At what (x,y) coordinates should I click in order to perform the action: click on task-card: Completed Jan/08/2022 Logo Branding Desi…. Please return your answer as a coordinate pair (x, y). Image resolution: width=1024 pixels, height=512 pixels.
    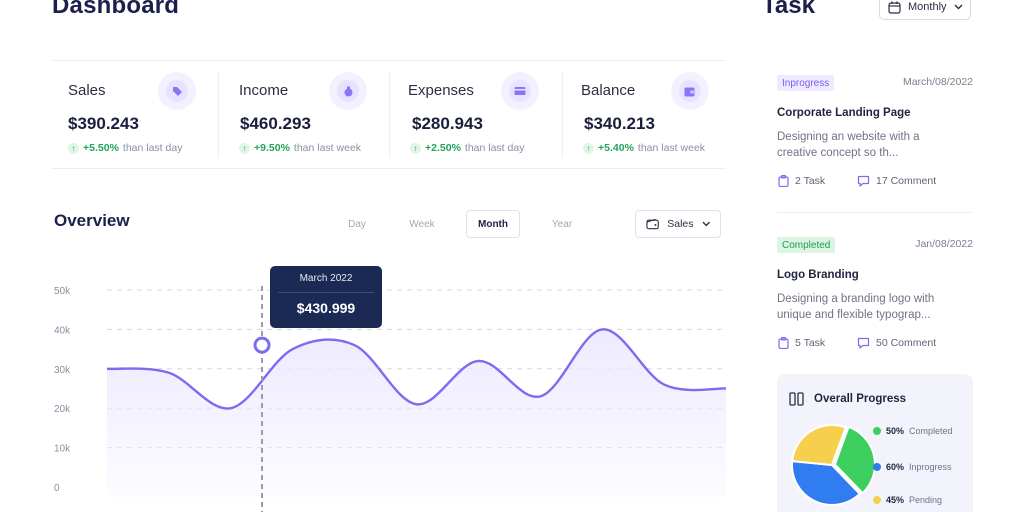
    Looking at the image, I should click on (875, 297).